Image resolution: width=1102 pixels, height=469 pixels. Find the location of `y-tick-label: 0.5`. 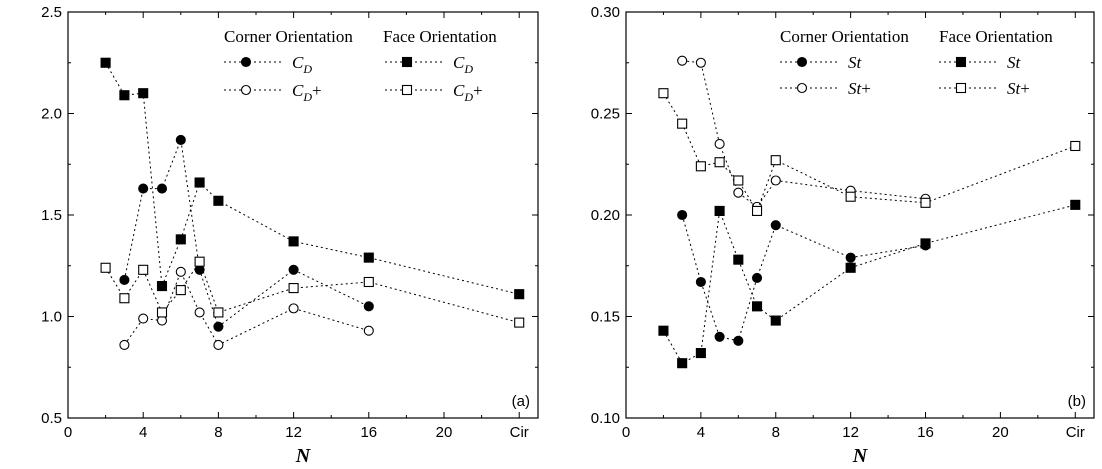

y-tick-label: 0.5 is located at coordinates (51, 418).